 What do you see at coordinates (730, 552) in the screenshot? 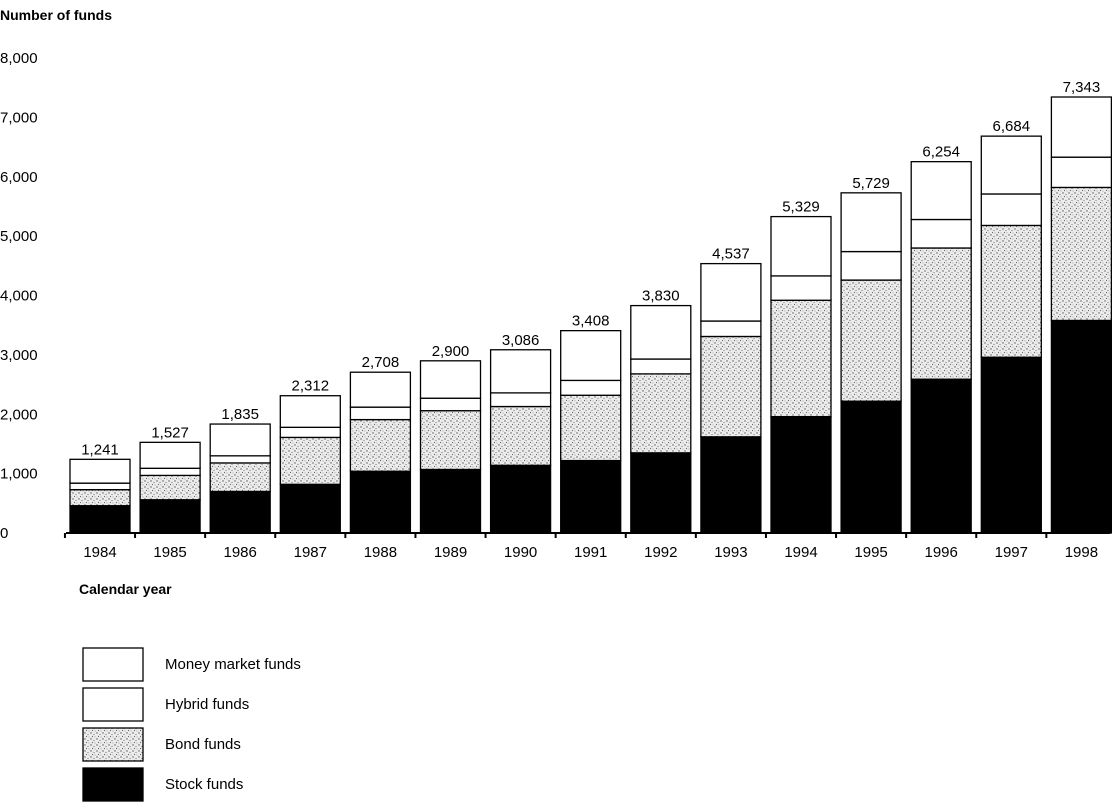
I see `x-tick-label: 1993` at bounding box center [730, 552].